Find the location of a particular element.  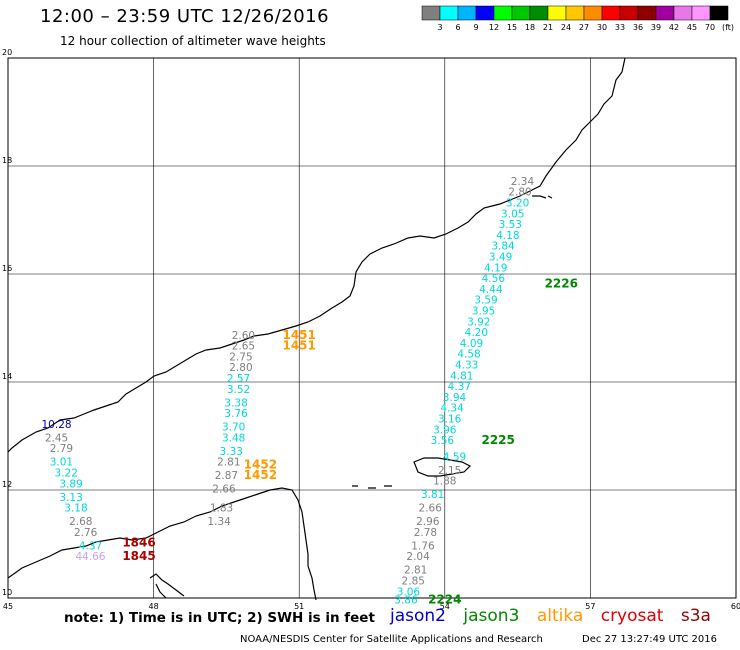

chart-title: 12:00 – 23:59 UTC 12/26/2016 is located at coordinates (185, 16).